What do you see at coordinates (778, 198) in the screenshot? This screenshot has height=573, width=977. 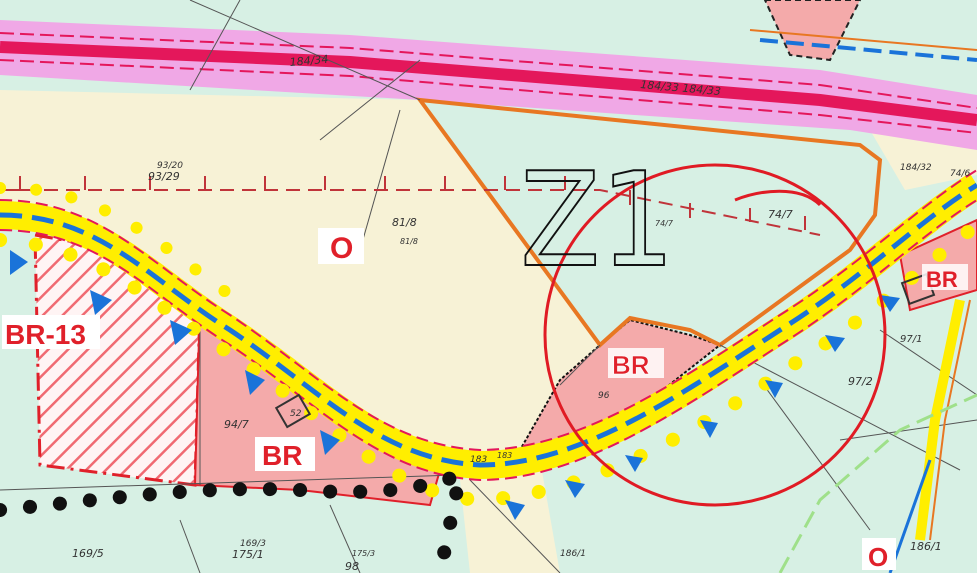 I see `annotation-squiggle` at bounding box center [778, 198].